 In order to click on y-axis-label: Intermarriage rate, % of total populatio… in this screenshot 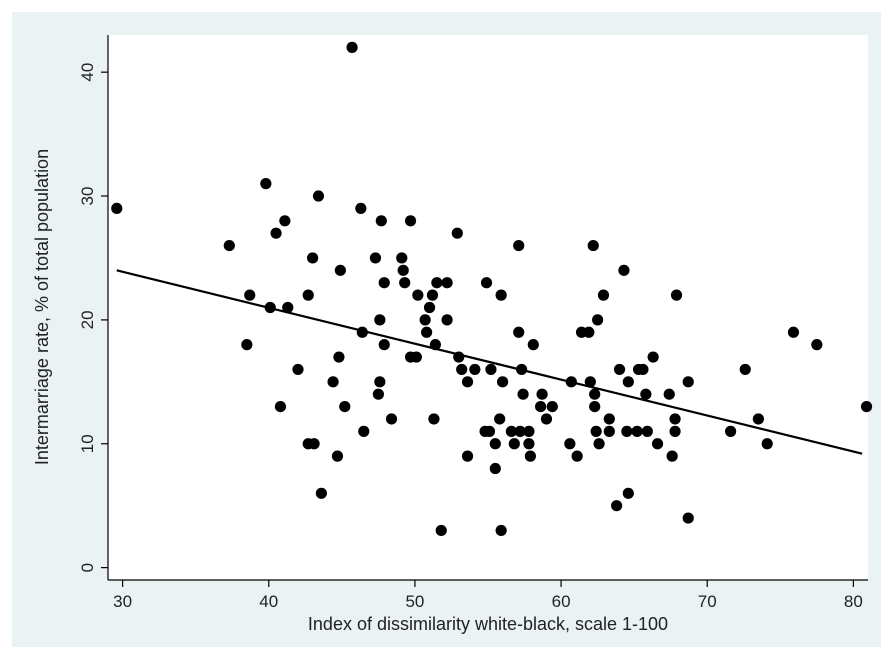, I will do `click(42, 307)`.